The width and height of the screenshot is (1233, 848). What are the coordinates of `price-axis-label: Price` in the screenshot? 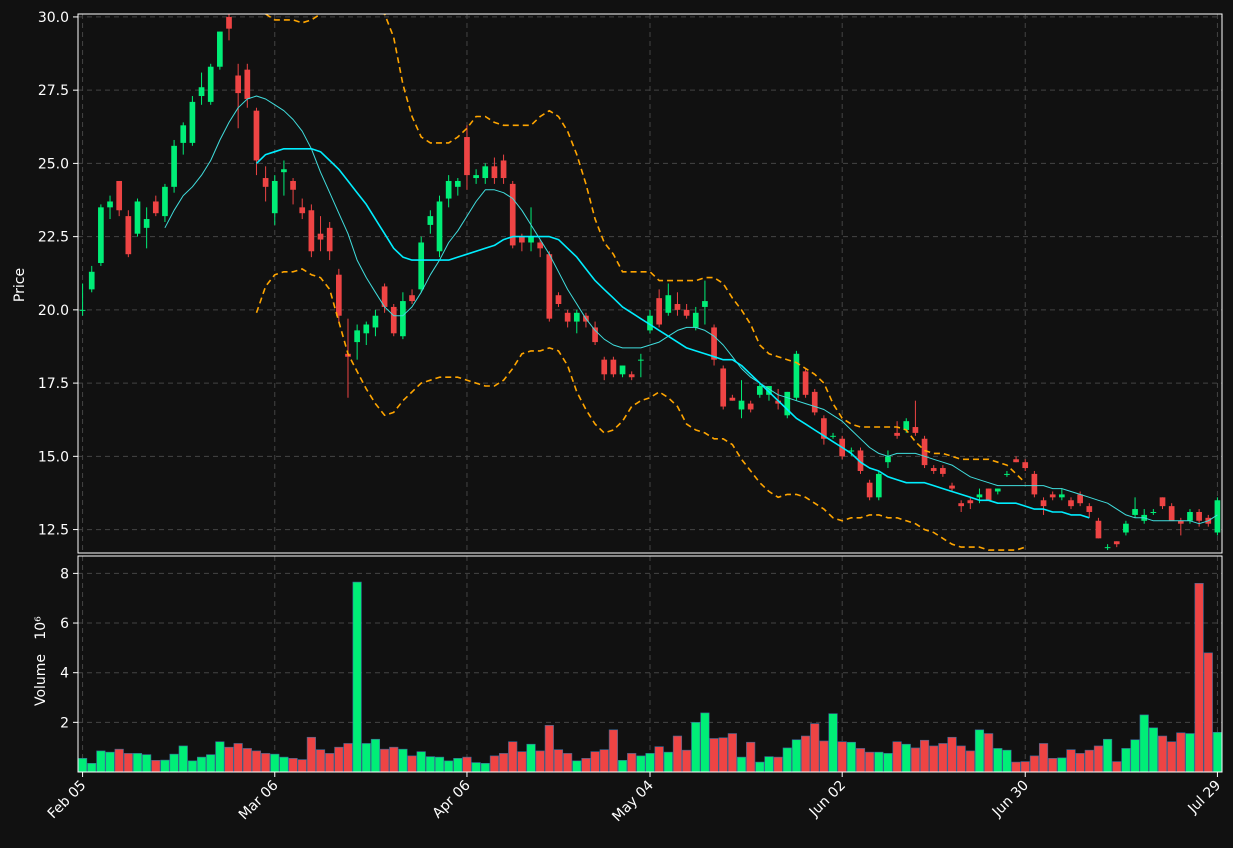 It's located at (20, 285).